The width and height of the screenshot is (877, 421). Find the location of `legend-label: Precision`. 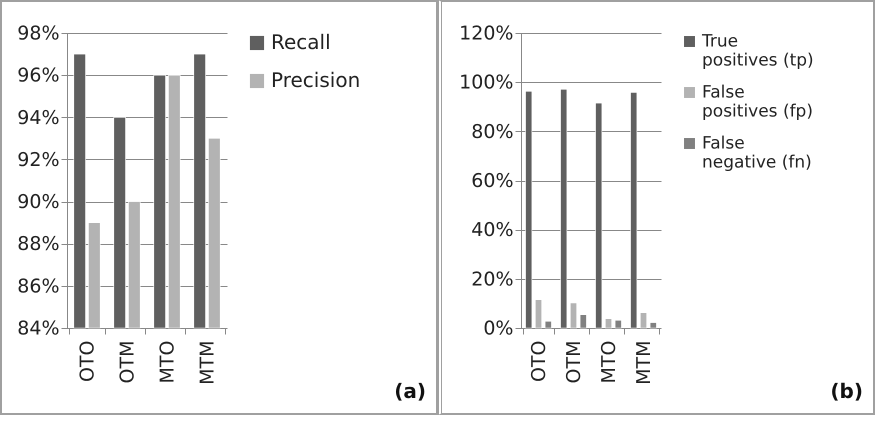

legend-label: Precision is located at coordinates (315, 80).